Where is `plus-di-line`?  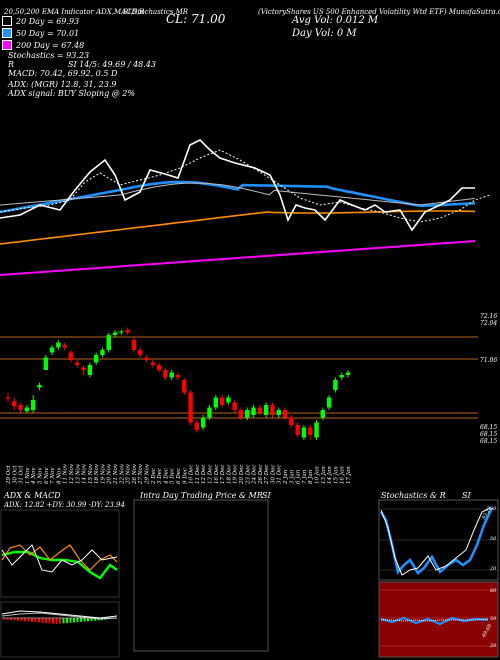
plus-di-line is located at coordinates (59, 557).